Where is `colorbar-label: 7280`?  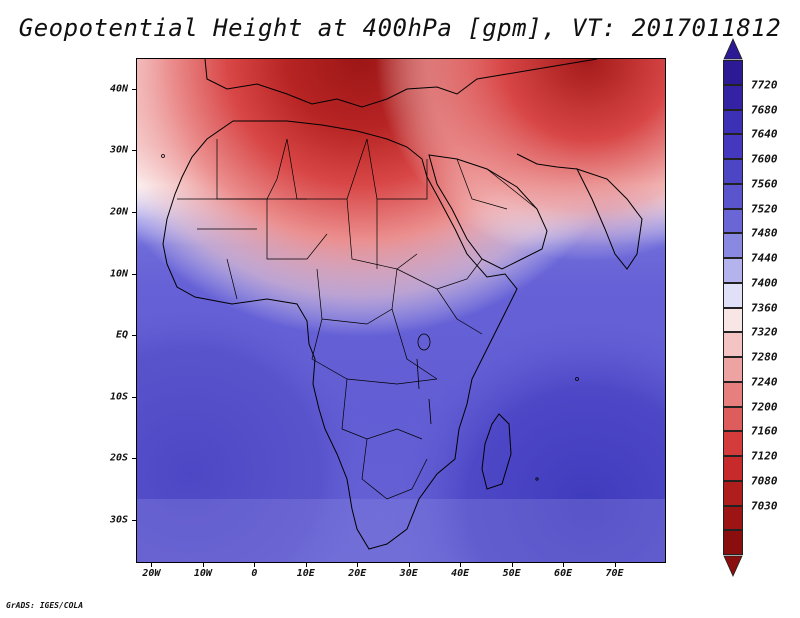 colorbar-label: 7280 is located at coordinates (764, 357).